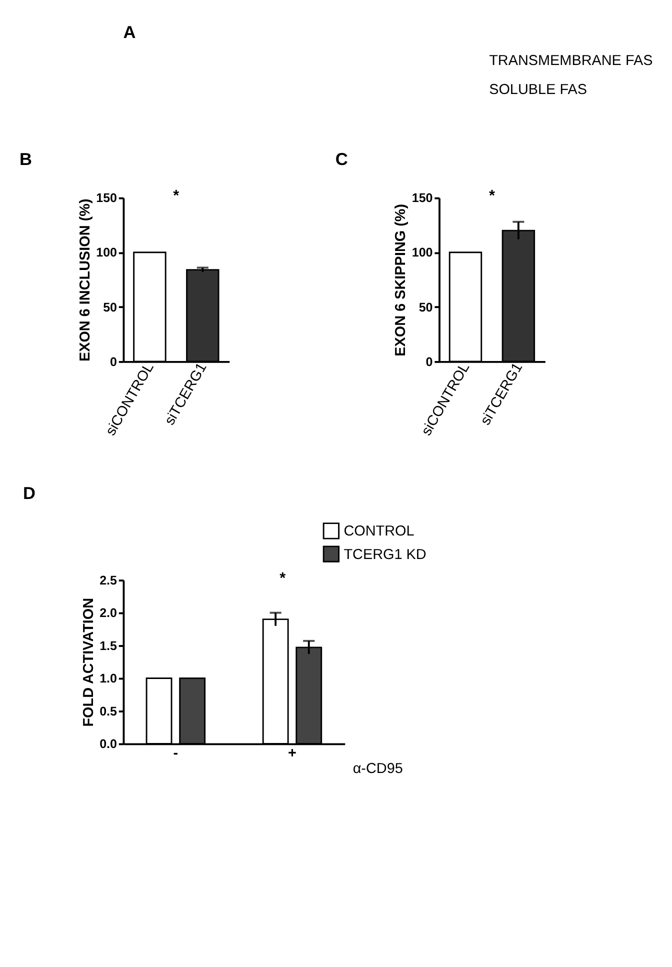 This screenshot has width=672, height=967. Describe the element at coordinates (401, 280) in the screenshot. I see `y-axis-title: EXON 6 SKIPPING (%)` at that location.